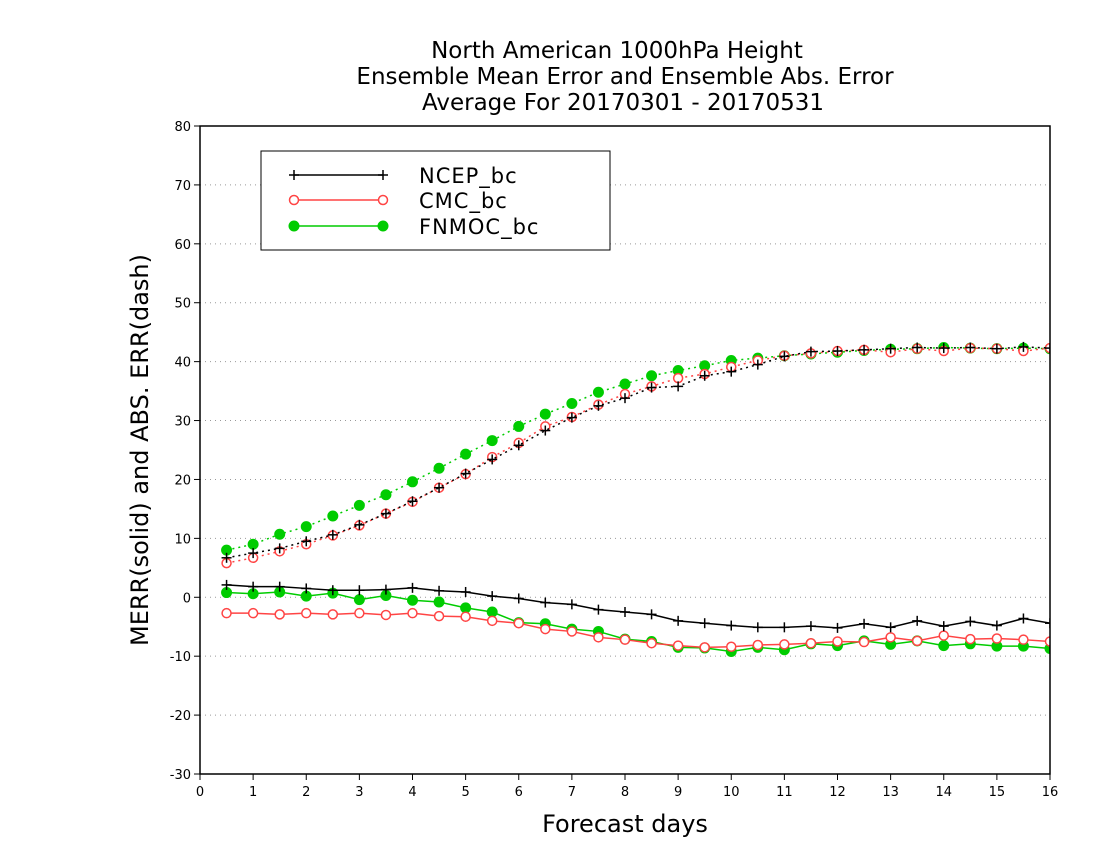 Image resolution: width=1100 pixels, height=850 pixels. Describe the element at coordinates (468, 176) in the screenshot. I see `legend-label: NCEP_bc` at that location.